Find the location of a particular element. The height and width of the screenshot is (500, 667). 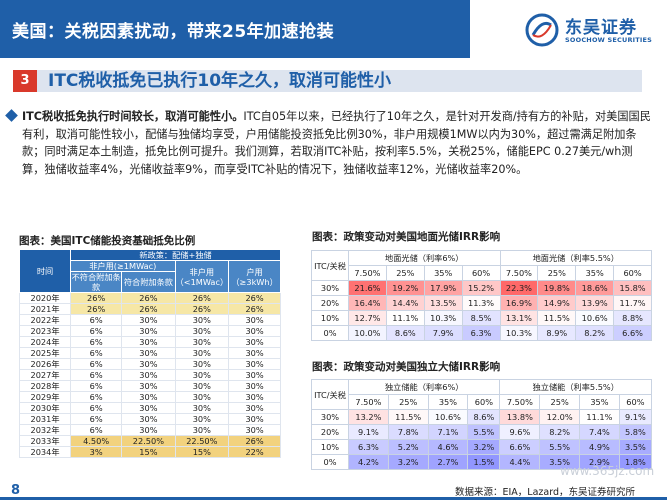

irr-cell: 9.6% is located at coordinates (520, 432).